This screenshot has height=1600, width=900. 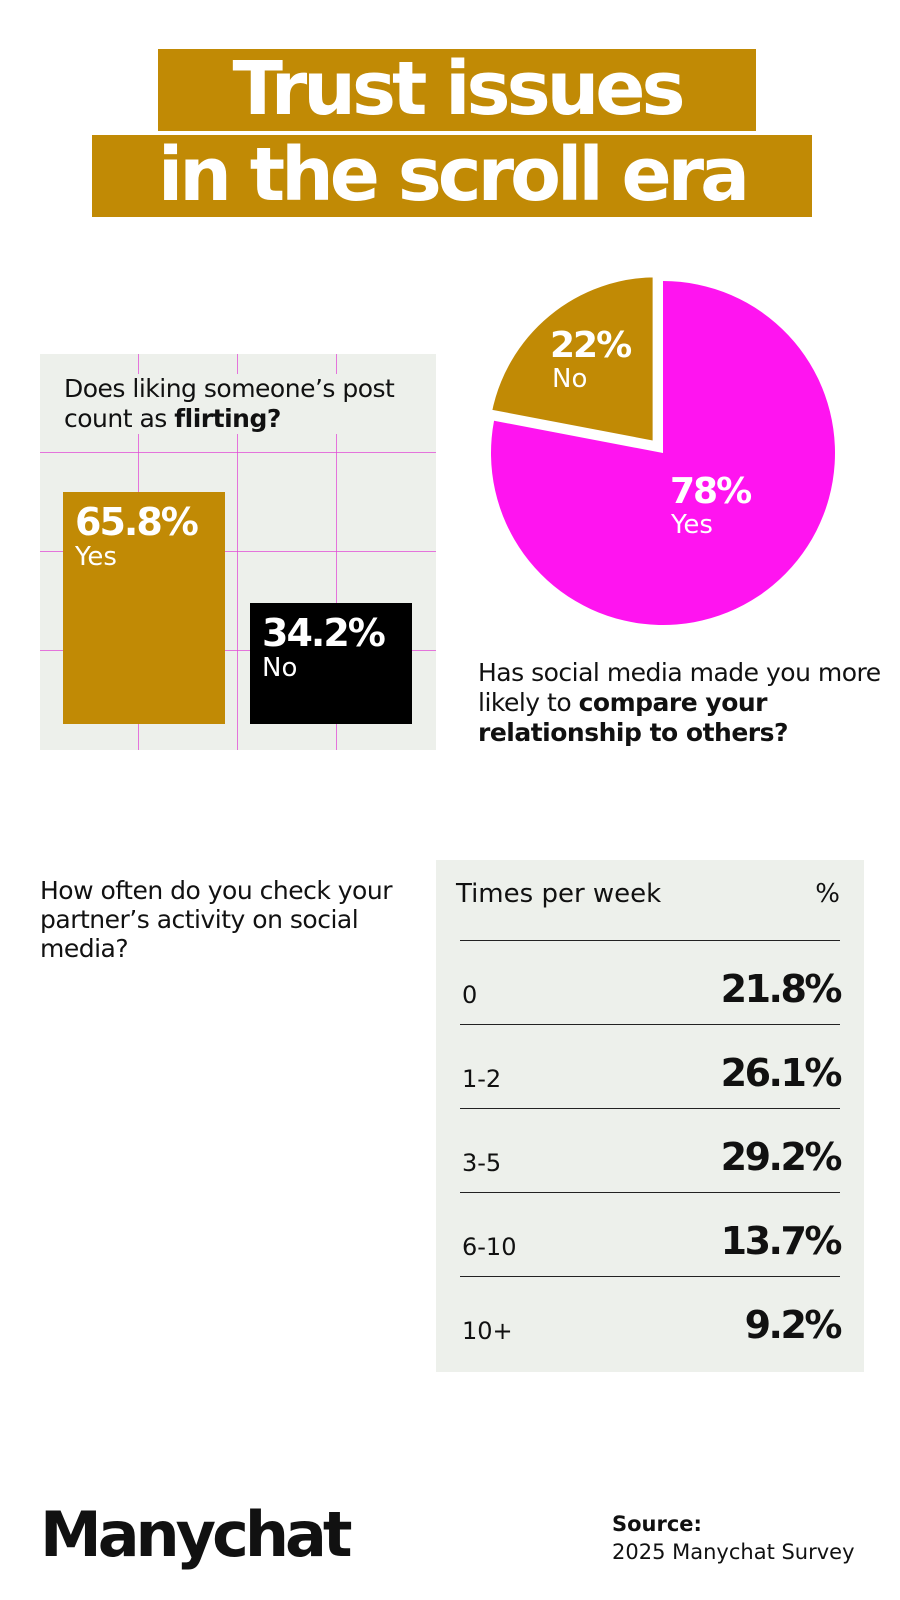 I want to click on title-line-1: Trust issues, so click(x=457, y=90).